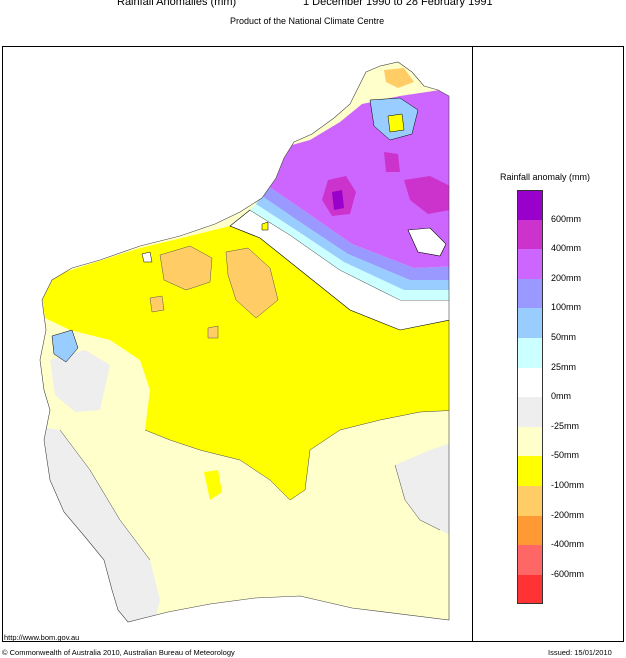  Describe the element at coordinates (186, 268) in the screenshot. I see `zone-minus-100-a` at that location.